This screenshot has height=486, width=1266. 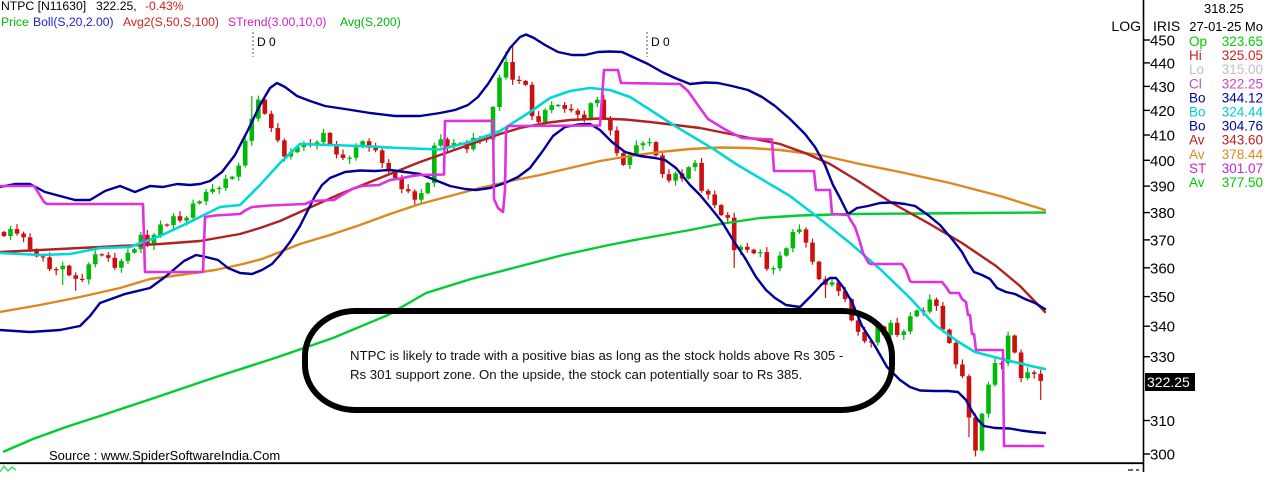 What do you see at coordinates (1242, 168) in the screenshot?
I see `svg-text: 301.07` at bounding box center [1242, 168].